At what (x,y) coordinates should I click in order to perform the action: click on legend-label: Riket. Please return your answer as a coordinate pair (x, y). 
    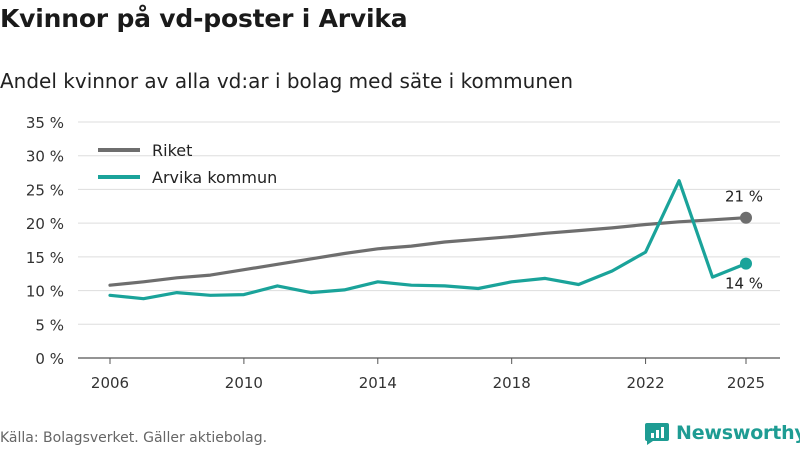
    Looking at the image, I should click on (172, 150).